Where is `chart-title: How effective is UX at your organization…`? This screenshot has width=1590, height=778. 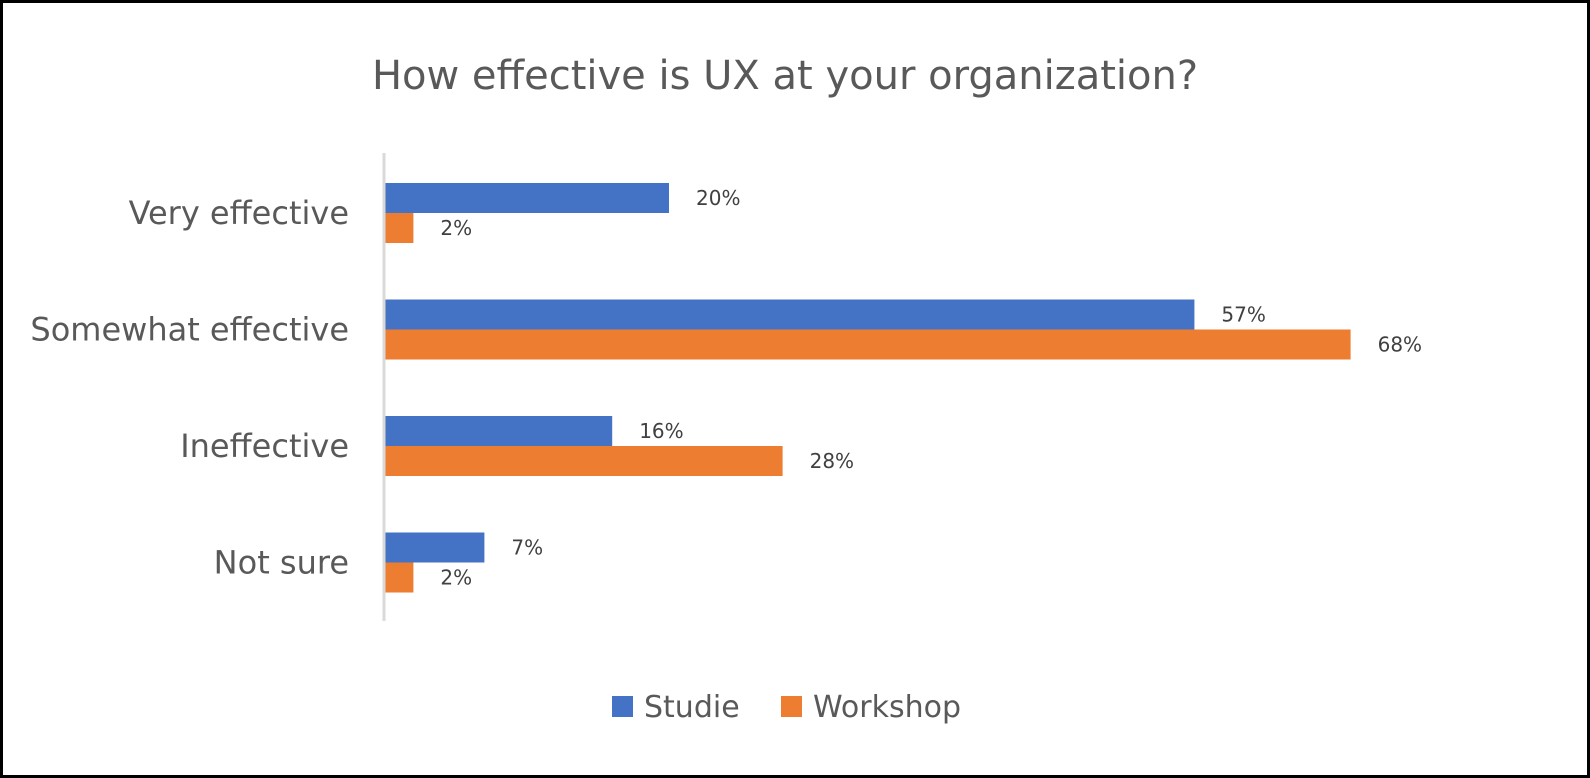
chart-title: How effective is UX at your organization… is located at coordinates (785, 76).